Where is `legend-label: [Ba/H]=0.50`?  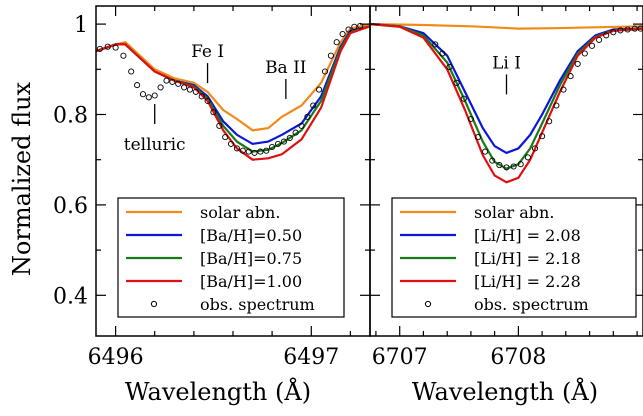 legend-label: [Ba/H]=0.50 is located at coordinates (251, 235).